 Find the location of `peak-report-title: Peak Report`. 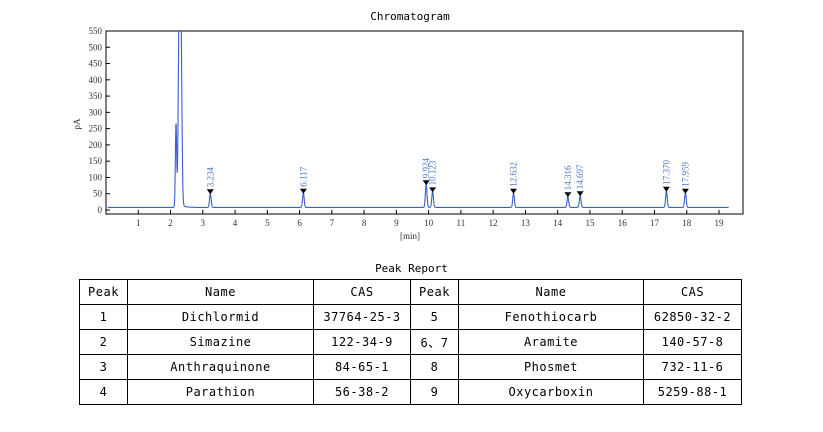

peak-report-title: Peak Report is located at coordinates (411, 268).